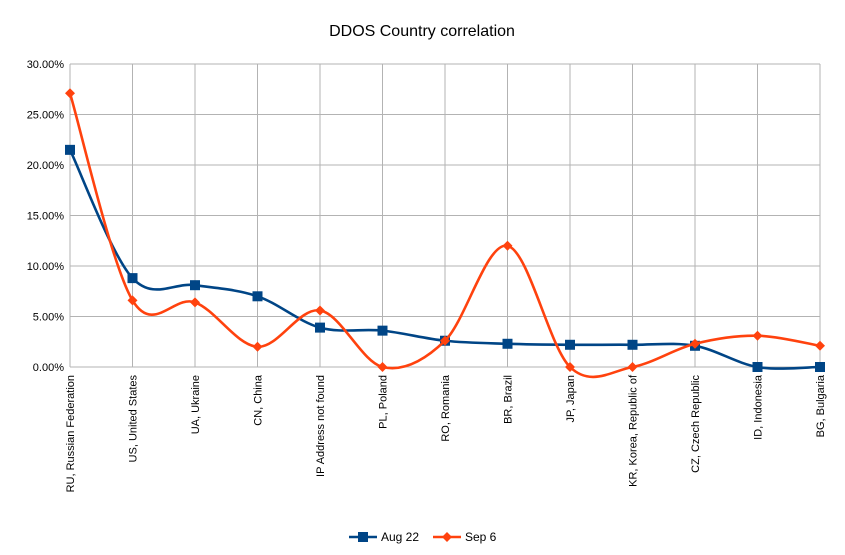 This screenshot has height=555, width=845. What do you see at coordinates (134, 419) in the screenshot?
I see `x-tick-label: US, United States` at bounding box center [134, 419].